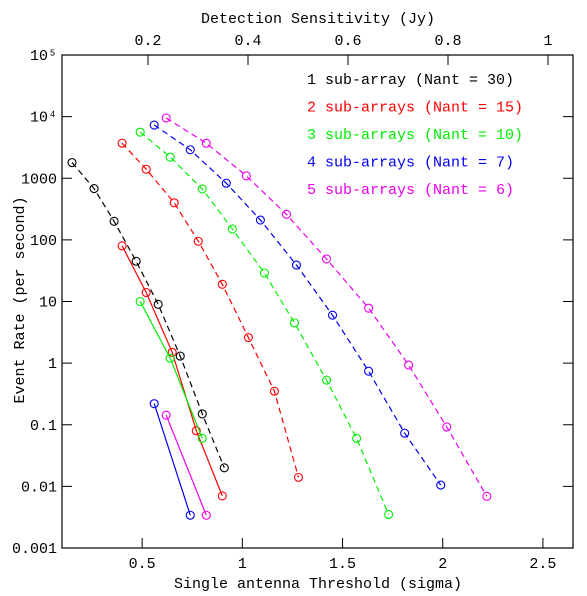 This screenshot has width=587, height=596. I want to click on legend-entry: 5 sub-arrays (Nant = 6), so click(410, 190).